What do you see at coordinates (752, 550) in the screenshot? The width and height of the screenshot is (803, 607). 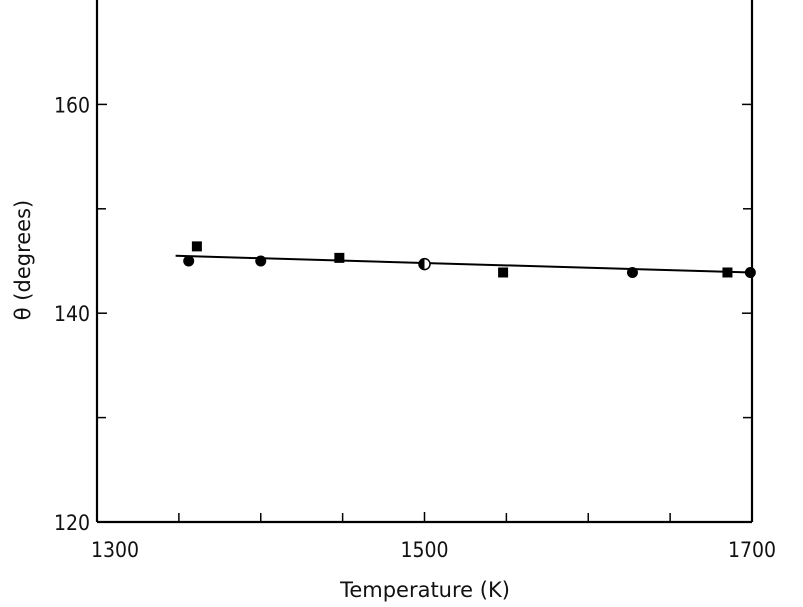 I see `x-tick-label: 1700` at bounding box center [752, 550].